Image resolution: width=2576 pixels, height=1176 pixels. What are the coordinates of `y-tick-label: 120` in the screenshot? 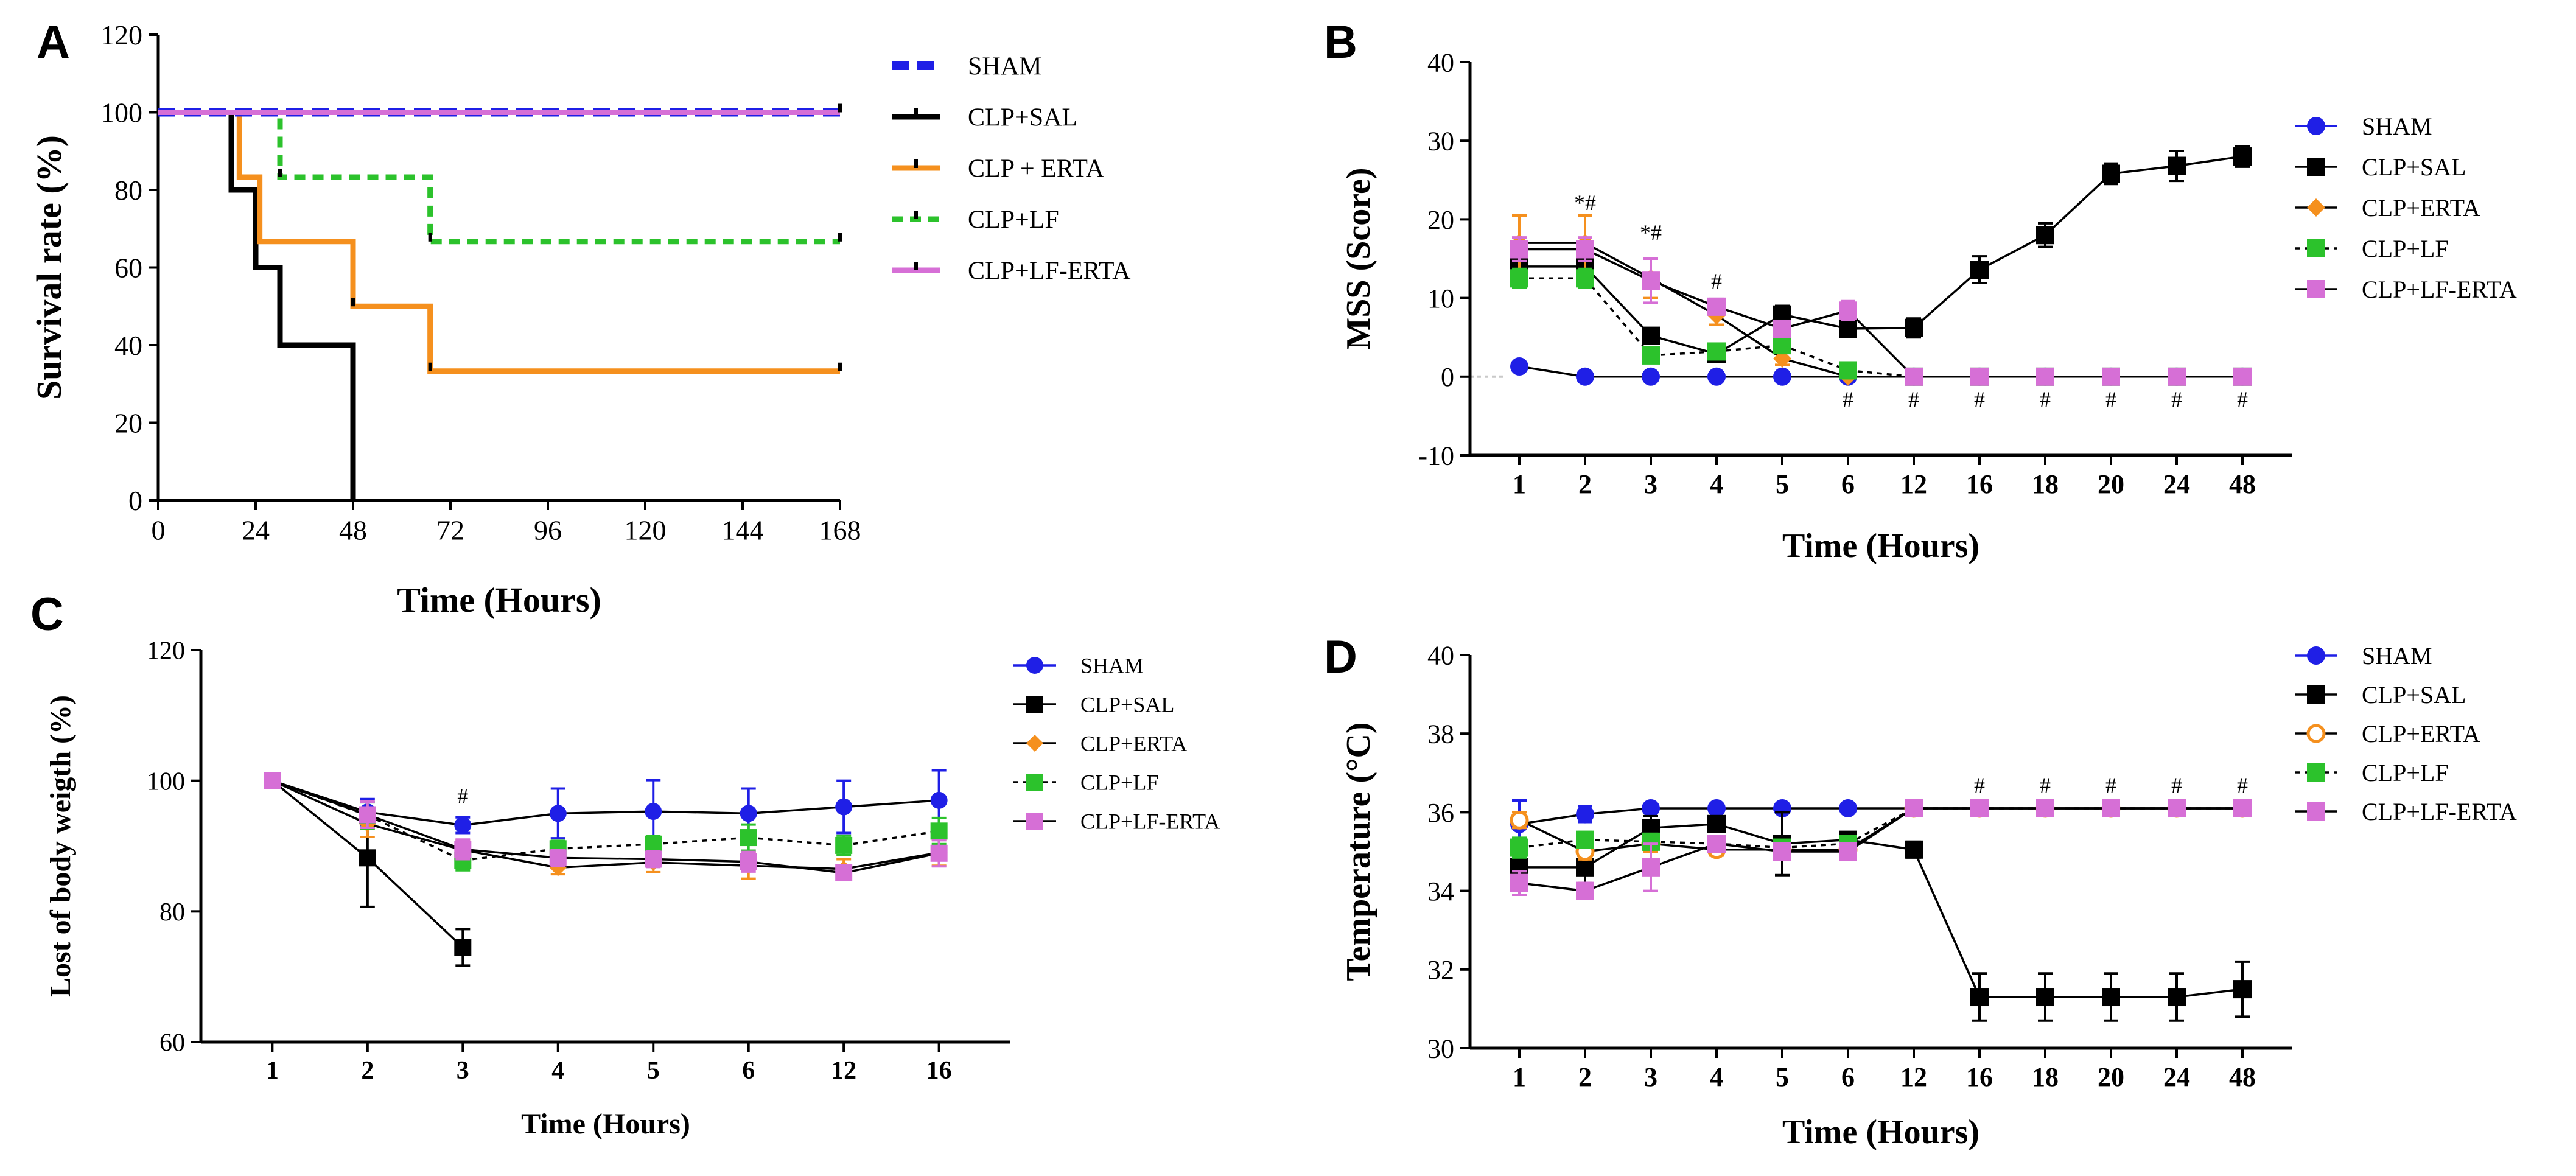 It's located at (166, 651).